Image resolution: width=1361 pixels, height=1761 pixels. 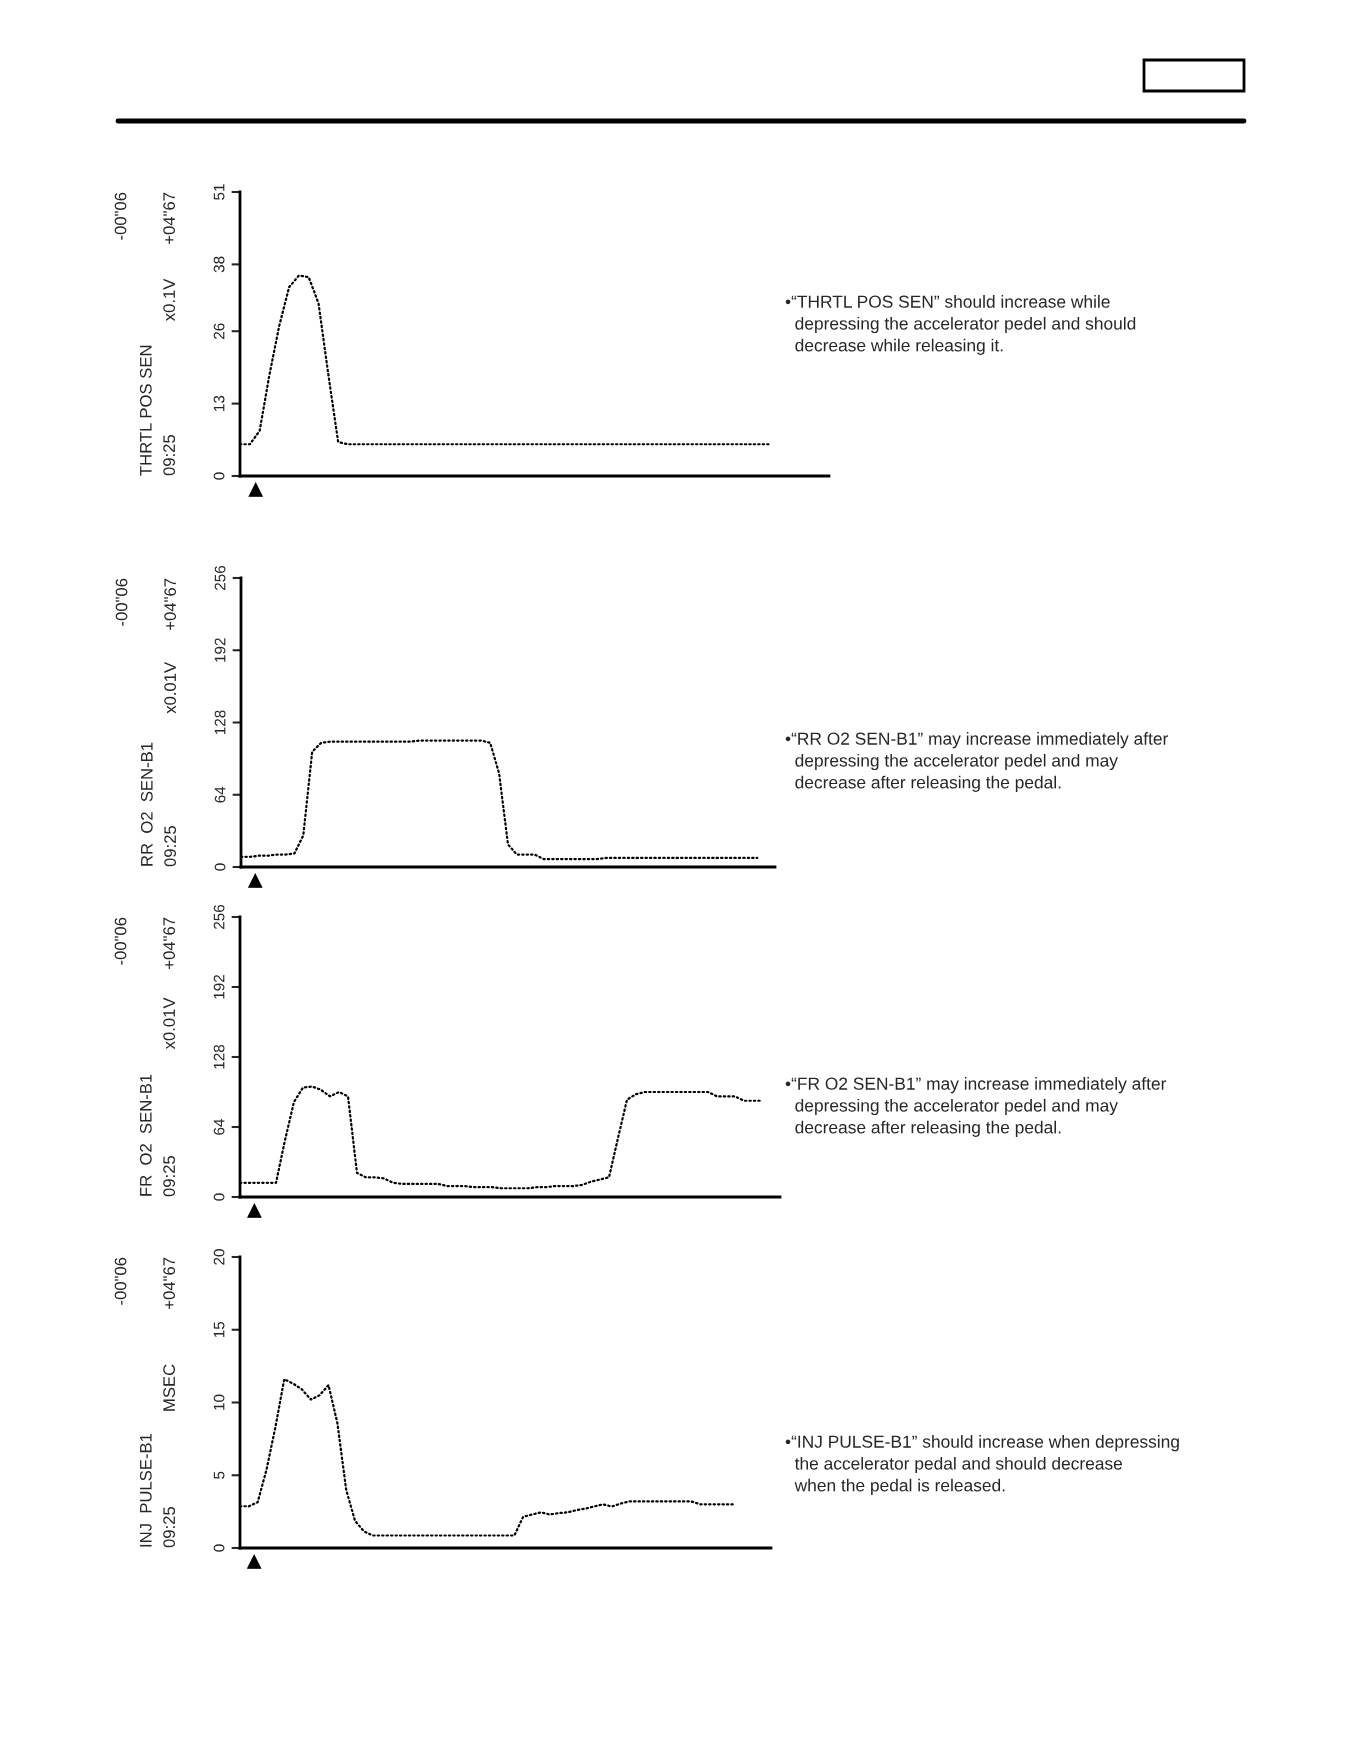 What do you see at coordinates (960, 325) in the screenshot?
I see `annotation: •“THRTL POS SEN” should increase while depressing the accelerator pedel and should decrease while releasing it.` at bounding box center [960, 325].